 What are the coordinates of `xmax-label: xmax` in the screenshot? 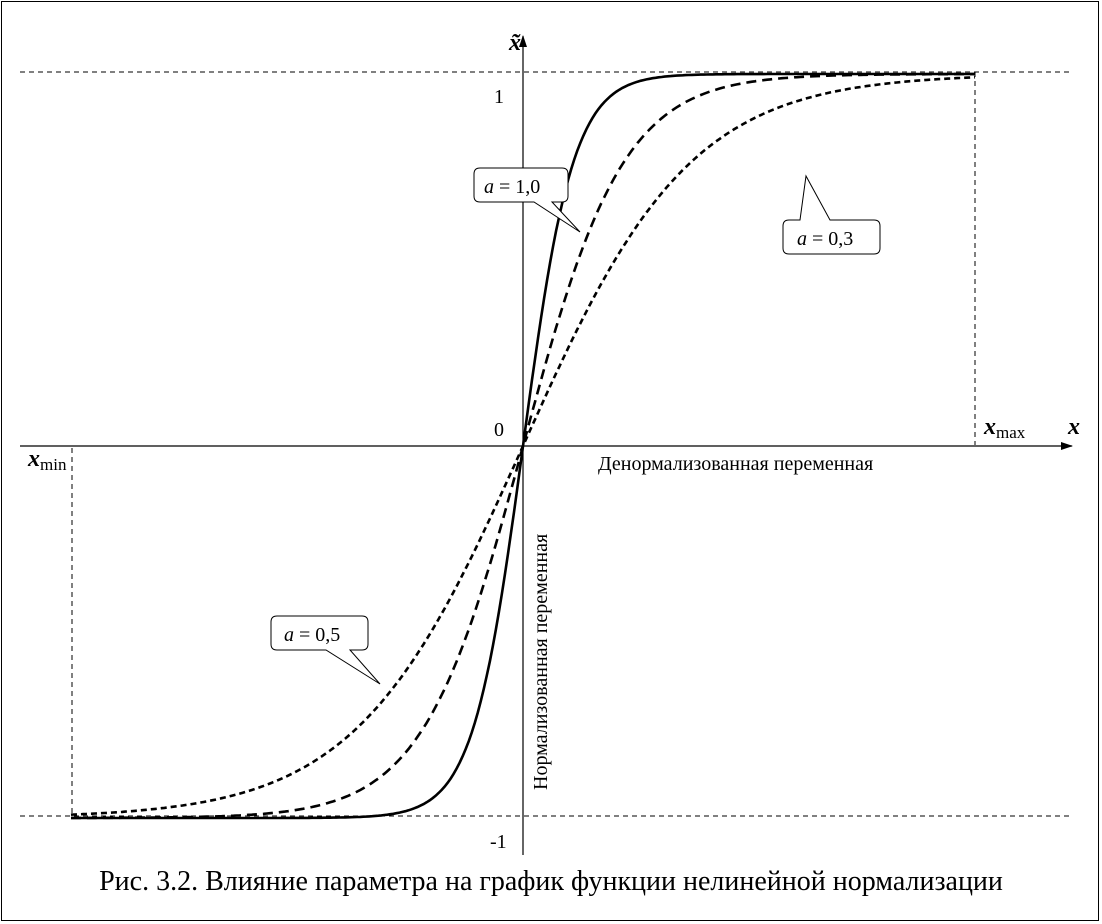 It's located at (1004, 428).